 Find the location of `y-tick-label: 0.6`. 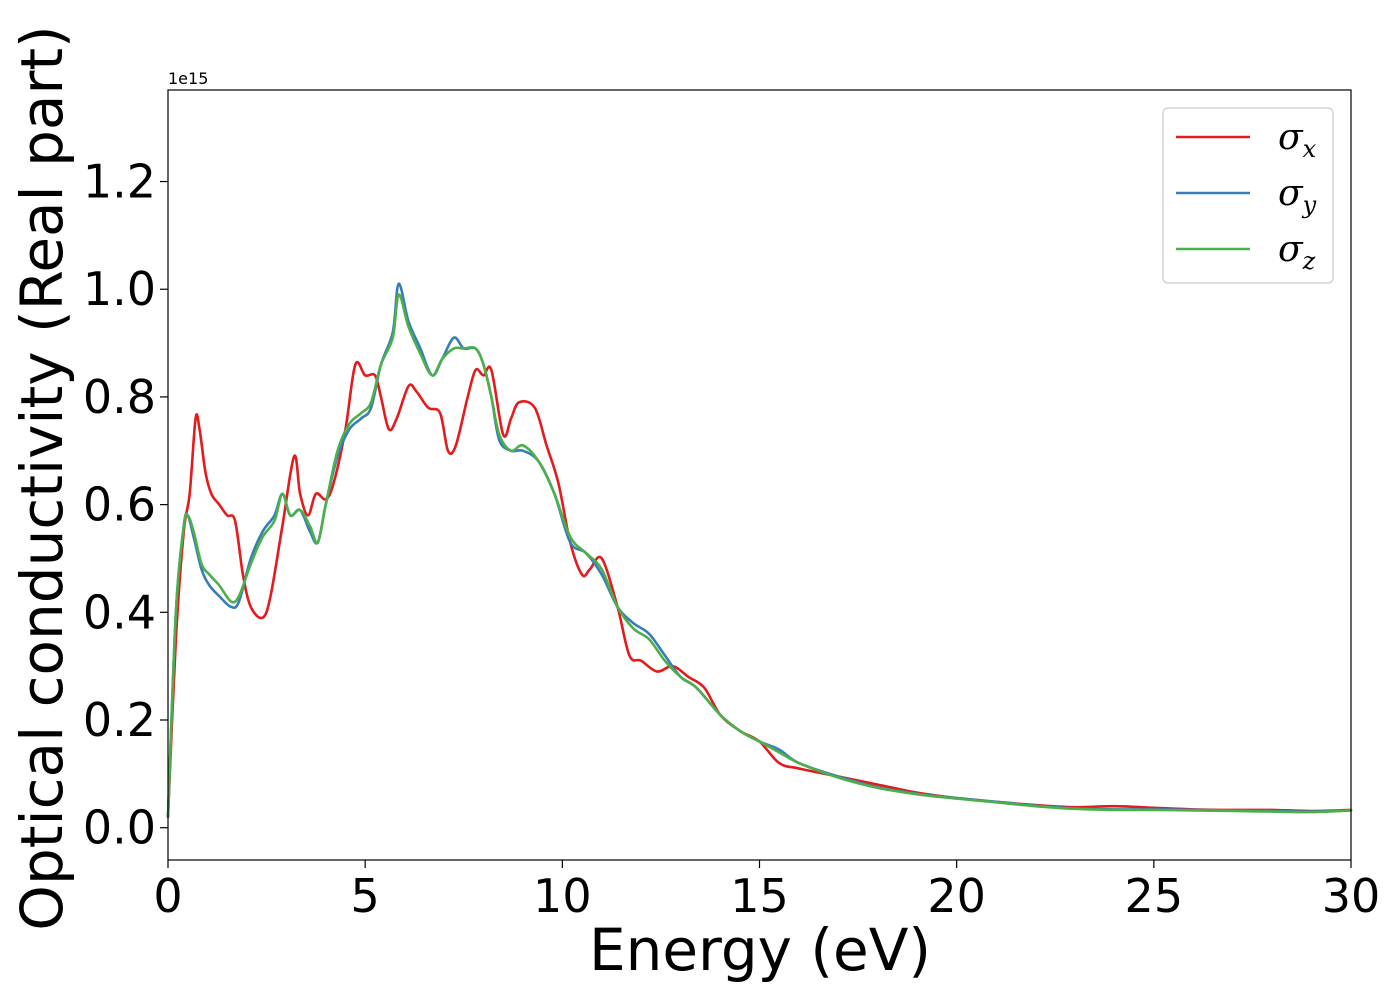

y-tick-label: 0.6 is located at coordinates (119, 505).